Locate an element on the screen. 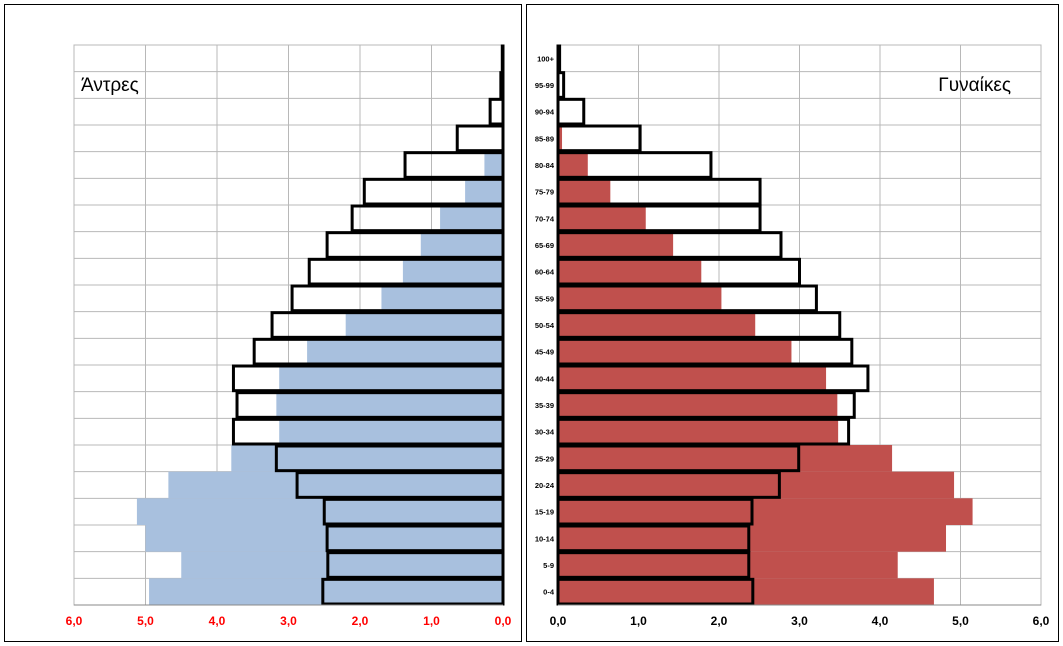 The image size is (1063, 646). category-label: 5-9 is located at coordinates (548, 565).